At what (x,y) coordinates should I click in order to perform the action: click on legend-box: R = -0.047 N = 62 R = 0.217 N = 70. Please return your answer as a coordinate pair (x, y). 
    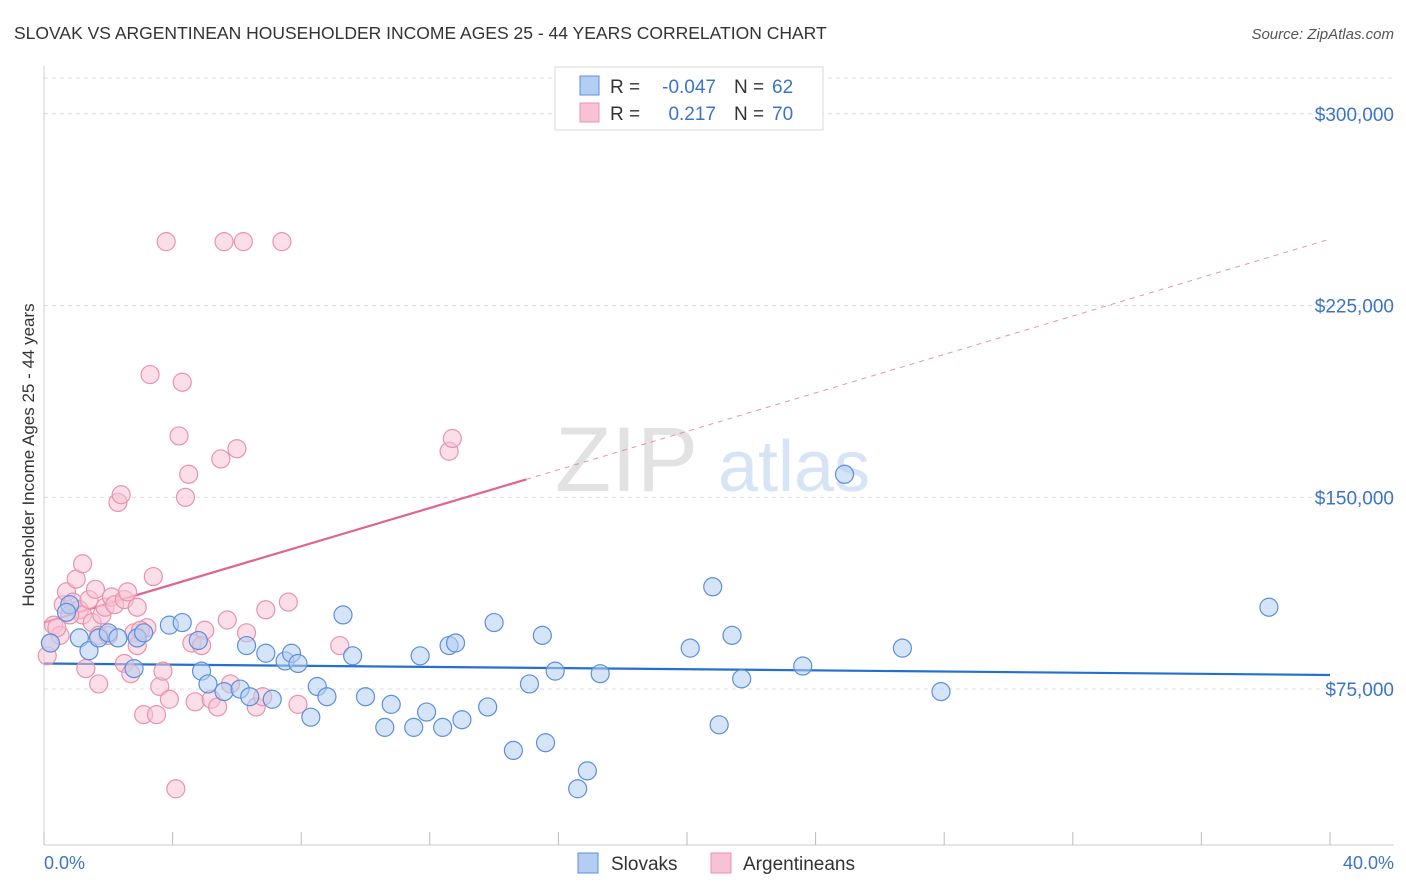
    Looking at the image, I should click on (689, 98).